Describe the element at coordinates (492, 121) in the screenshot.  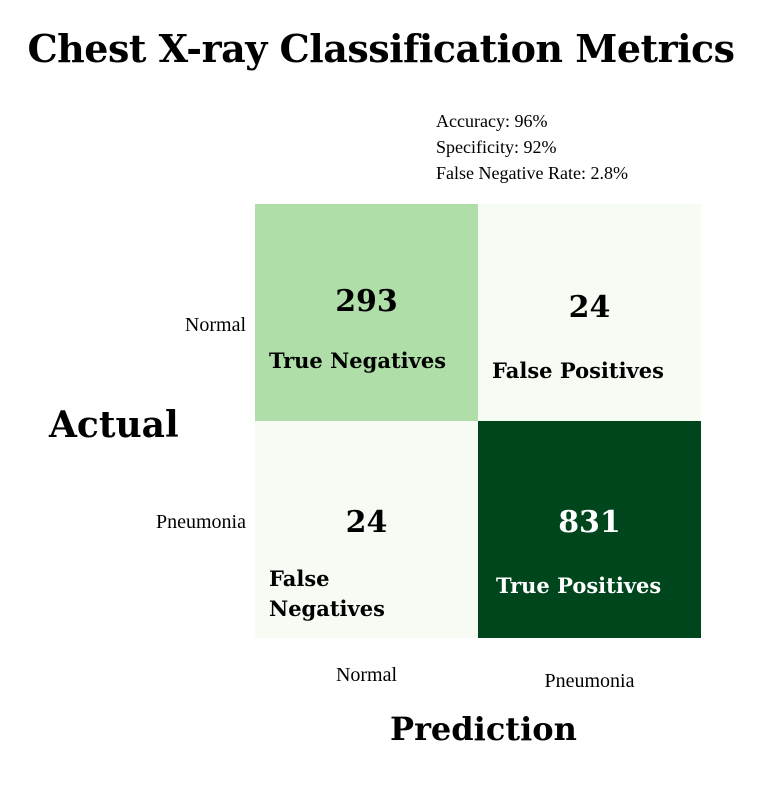
I see `accuracy-annotation: Accuracy: 96%` at that location.